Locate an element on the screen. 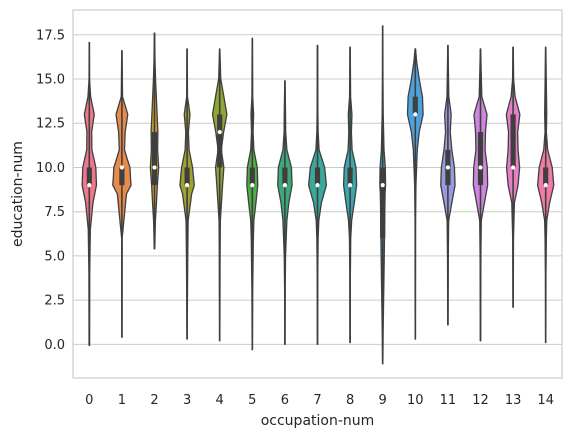 Image resolution: width=579 pixels, height=437 pixels. x-tick-label: 8 is located at coordinates (350, 400).